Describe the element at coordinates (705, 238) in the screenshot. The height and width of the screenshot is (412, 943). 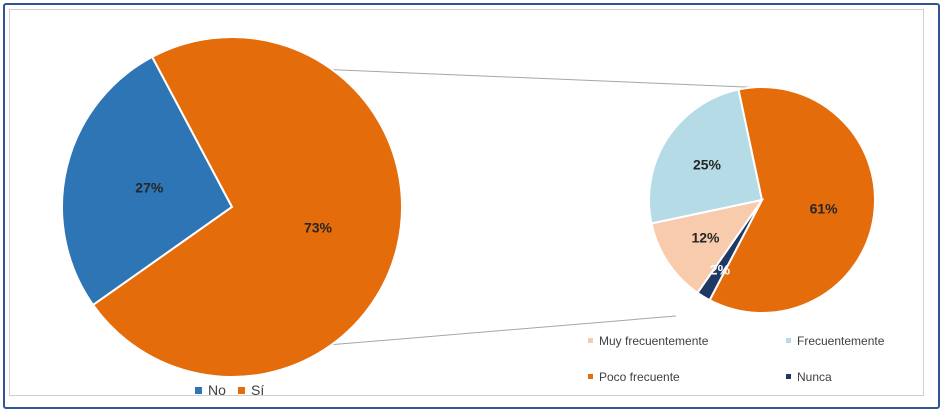
I see `secondary-label-muy-frecuentemente: 12%` at that location.